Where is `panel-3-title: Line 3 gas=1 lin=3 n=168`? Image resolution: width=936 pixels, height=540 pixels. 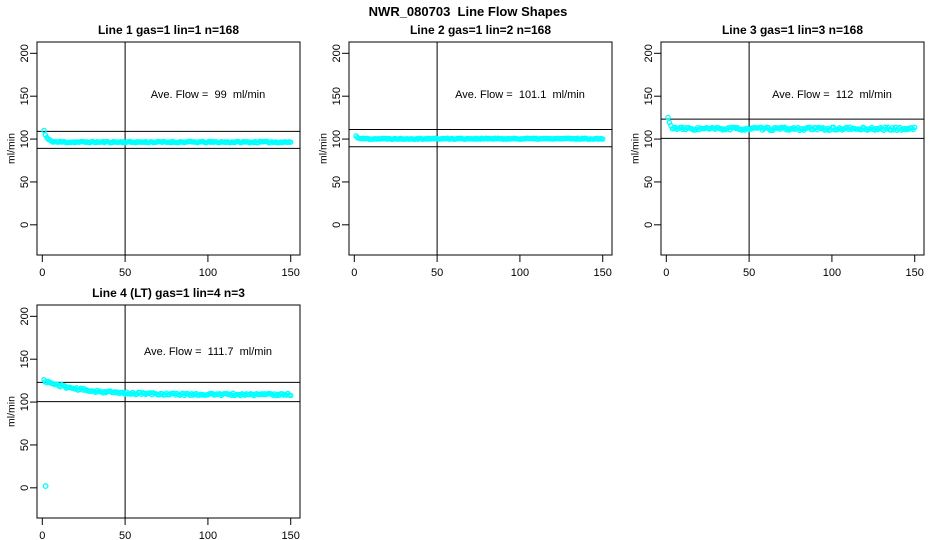
panel-3-title: Line 3 gas=1 lin=3 n=168 is located at coordinates (792, 30).